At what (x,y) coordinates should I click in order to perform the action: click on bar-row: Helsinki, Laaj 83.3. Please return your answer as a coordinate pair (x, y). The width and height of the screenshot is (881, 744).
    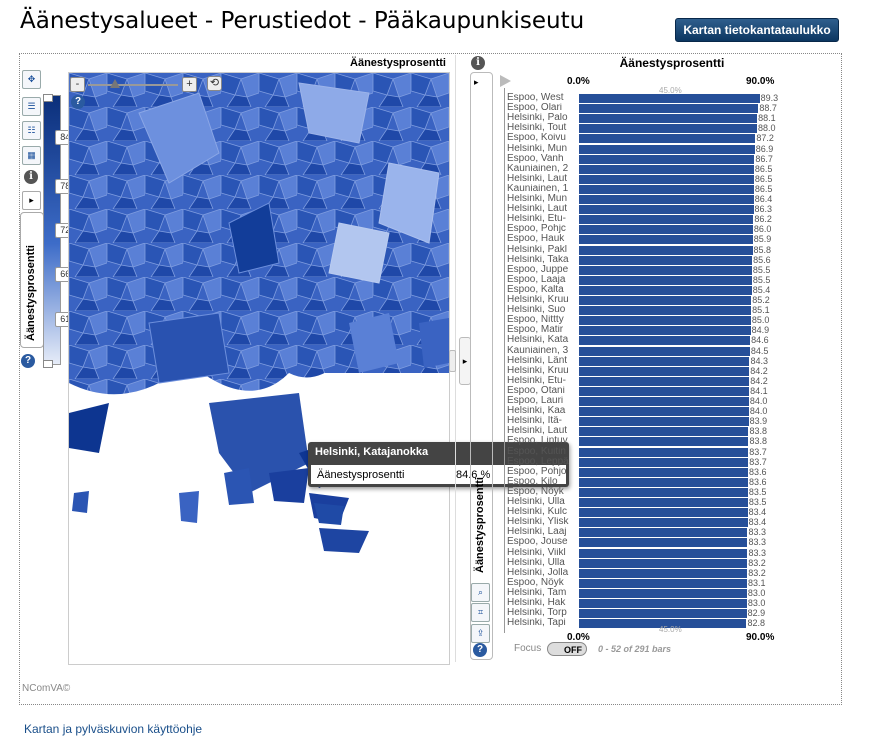
    Looking at the image, I should click on (652, 532).